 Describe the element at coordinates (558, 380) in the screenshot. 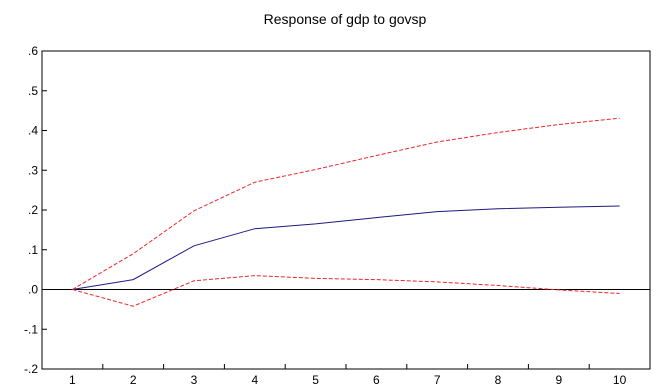

I see `x-tick-label: 9` at that location.